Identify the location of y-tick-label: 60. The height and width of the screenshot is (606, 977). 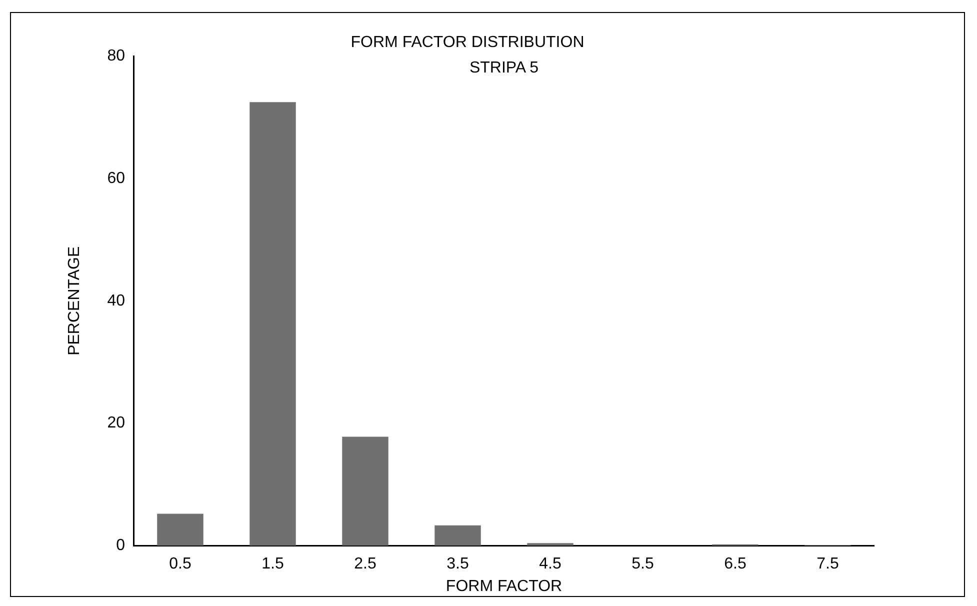
(116, 178).